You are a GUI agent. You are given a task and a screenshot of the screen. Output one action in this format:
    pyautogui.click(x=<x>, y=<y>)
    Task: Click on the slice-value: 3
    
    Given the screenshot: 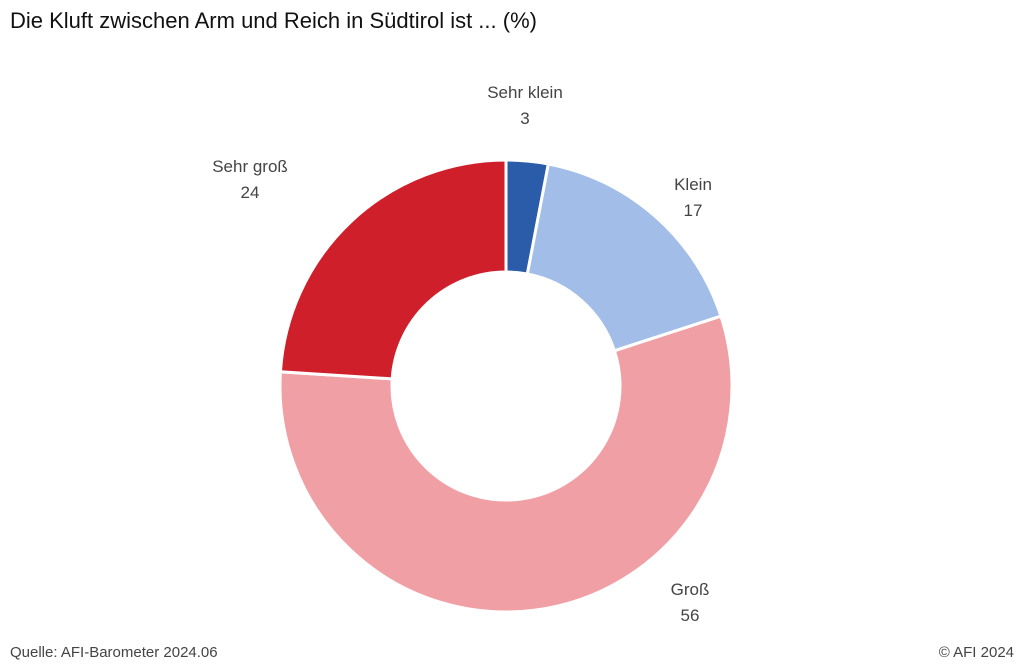 What is the action you would take?
    pyautogui.click(x=525, y=118)
    